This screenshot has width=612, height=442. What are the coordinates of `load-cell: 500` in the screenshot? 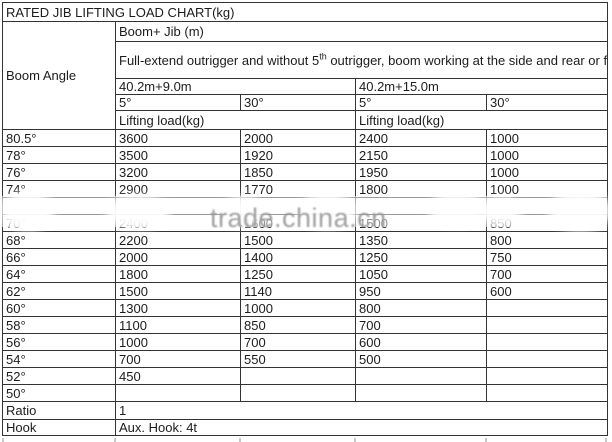 It's located at (421, 359).